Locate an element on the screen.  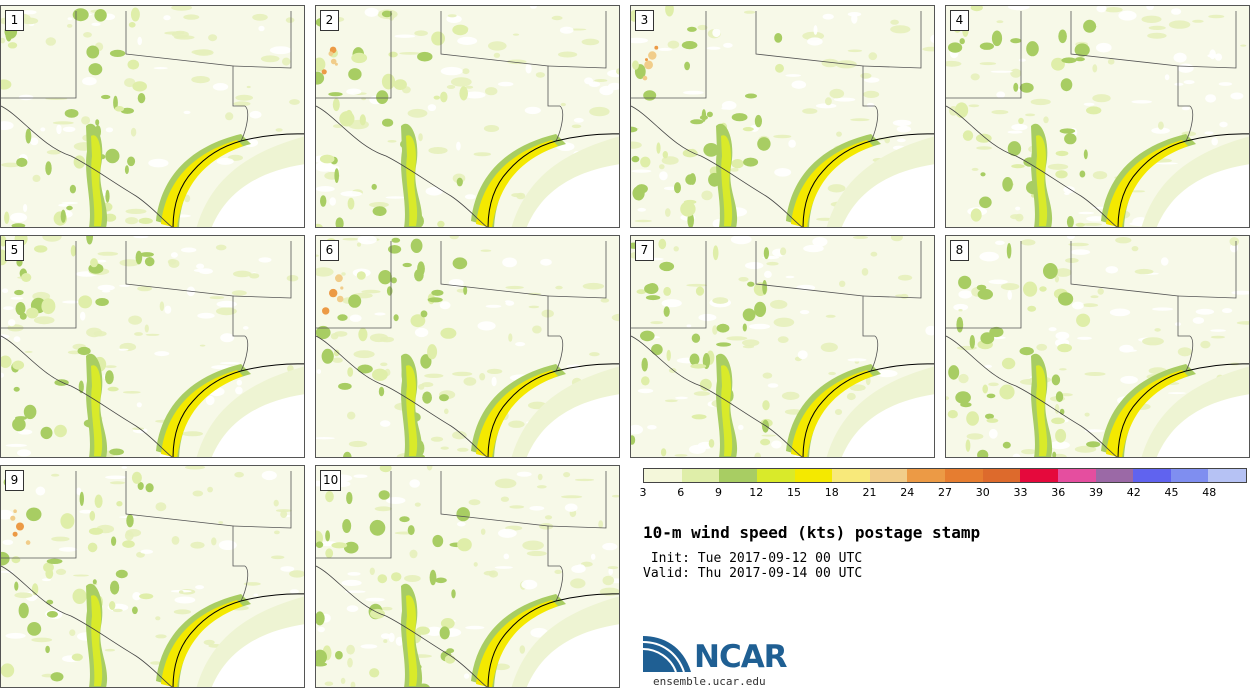
member-number: 10 is located at coordinates (331, 480).